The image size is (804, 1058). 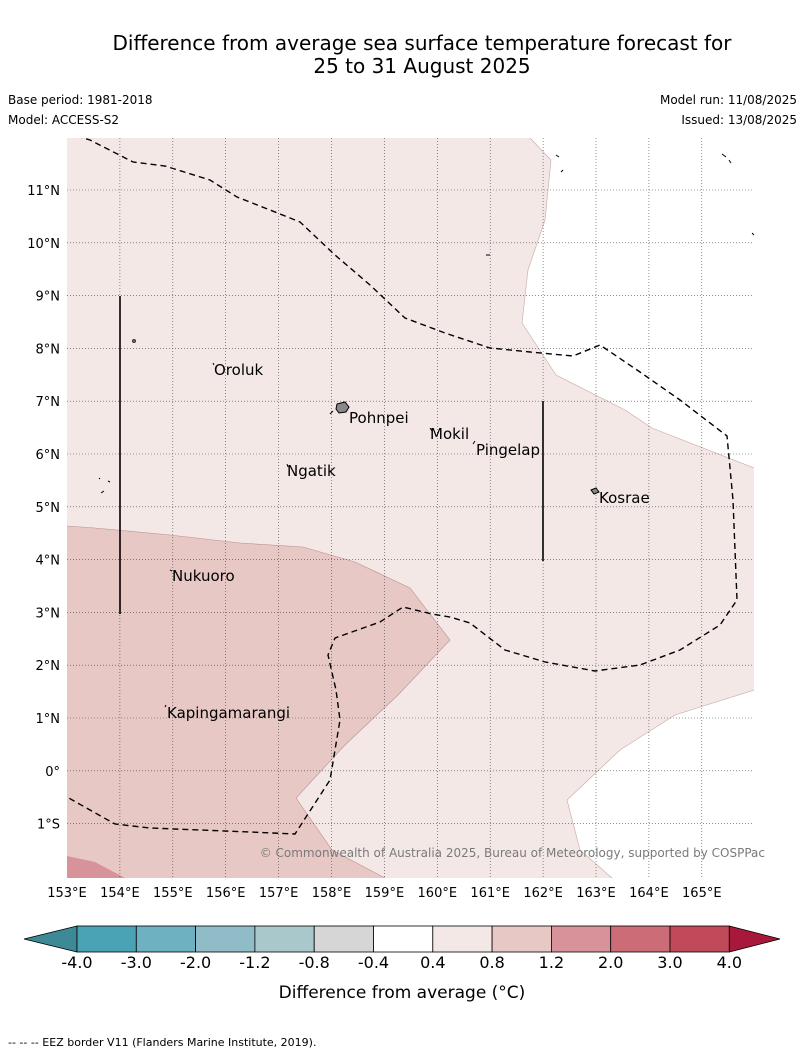 What do you see at coordinates (490, 893) in the screenshot?
I see `lon-tick-label: 161°E` at bounding box center [490, 893].